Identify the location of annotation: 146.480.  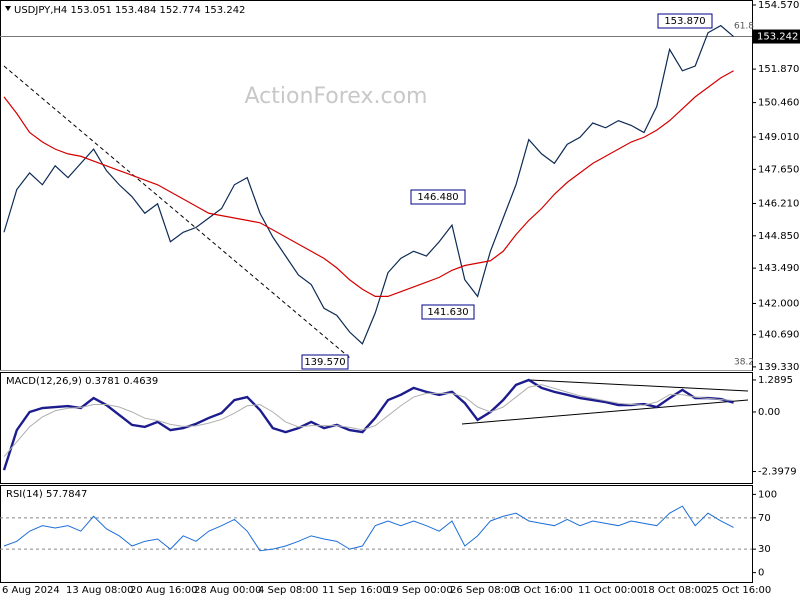
(437, 197).